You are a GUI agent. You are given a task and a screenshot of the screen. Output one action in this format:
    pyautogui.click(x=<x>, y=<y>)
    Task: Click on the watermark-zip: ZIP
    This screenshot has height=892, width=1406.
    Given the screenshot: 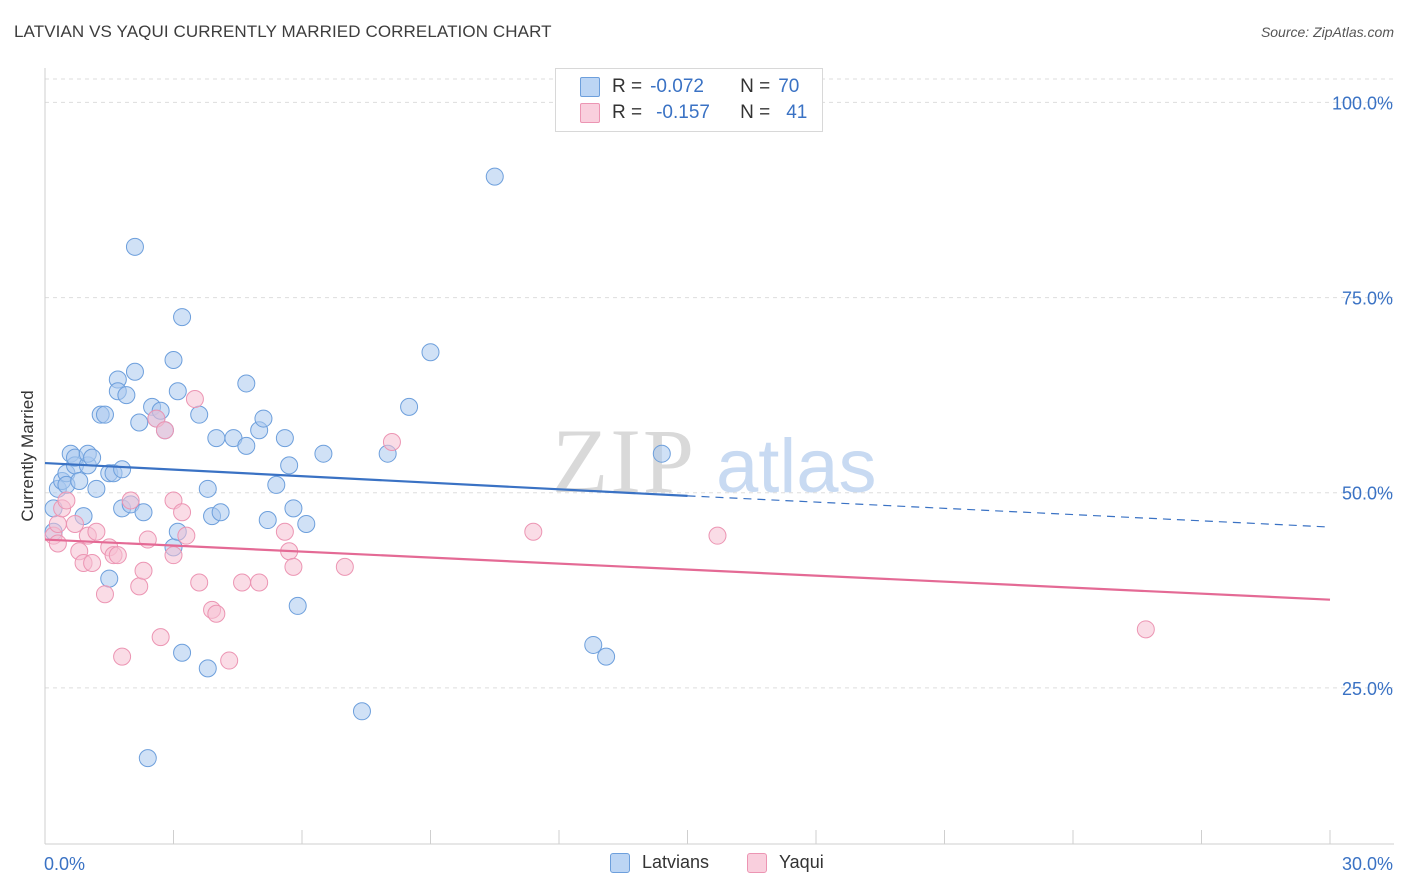 What is the action you would take?
    pyautogui.click(x=624, y=461)
    